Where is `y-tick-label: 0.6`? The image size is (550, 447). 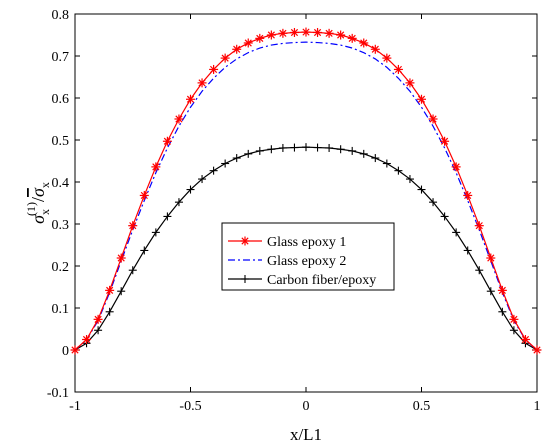 y-tick-label: 0.6 is located at coordinates (61, 99).